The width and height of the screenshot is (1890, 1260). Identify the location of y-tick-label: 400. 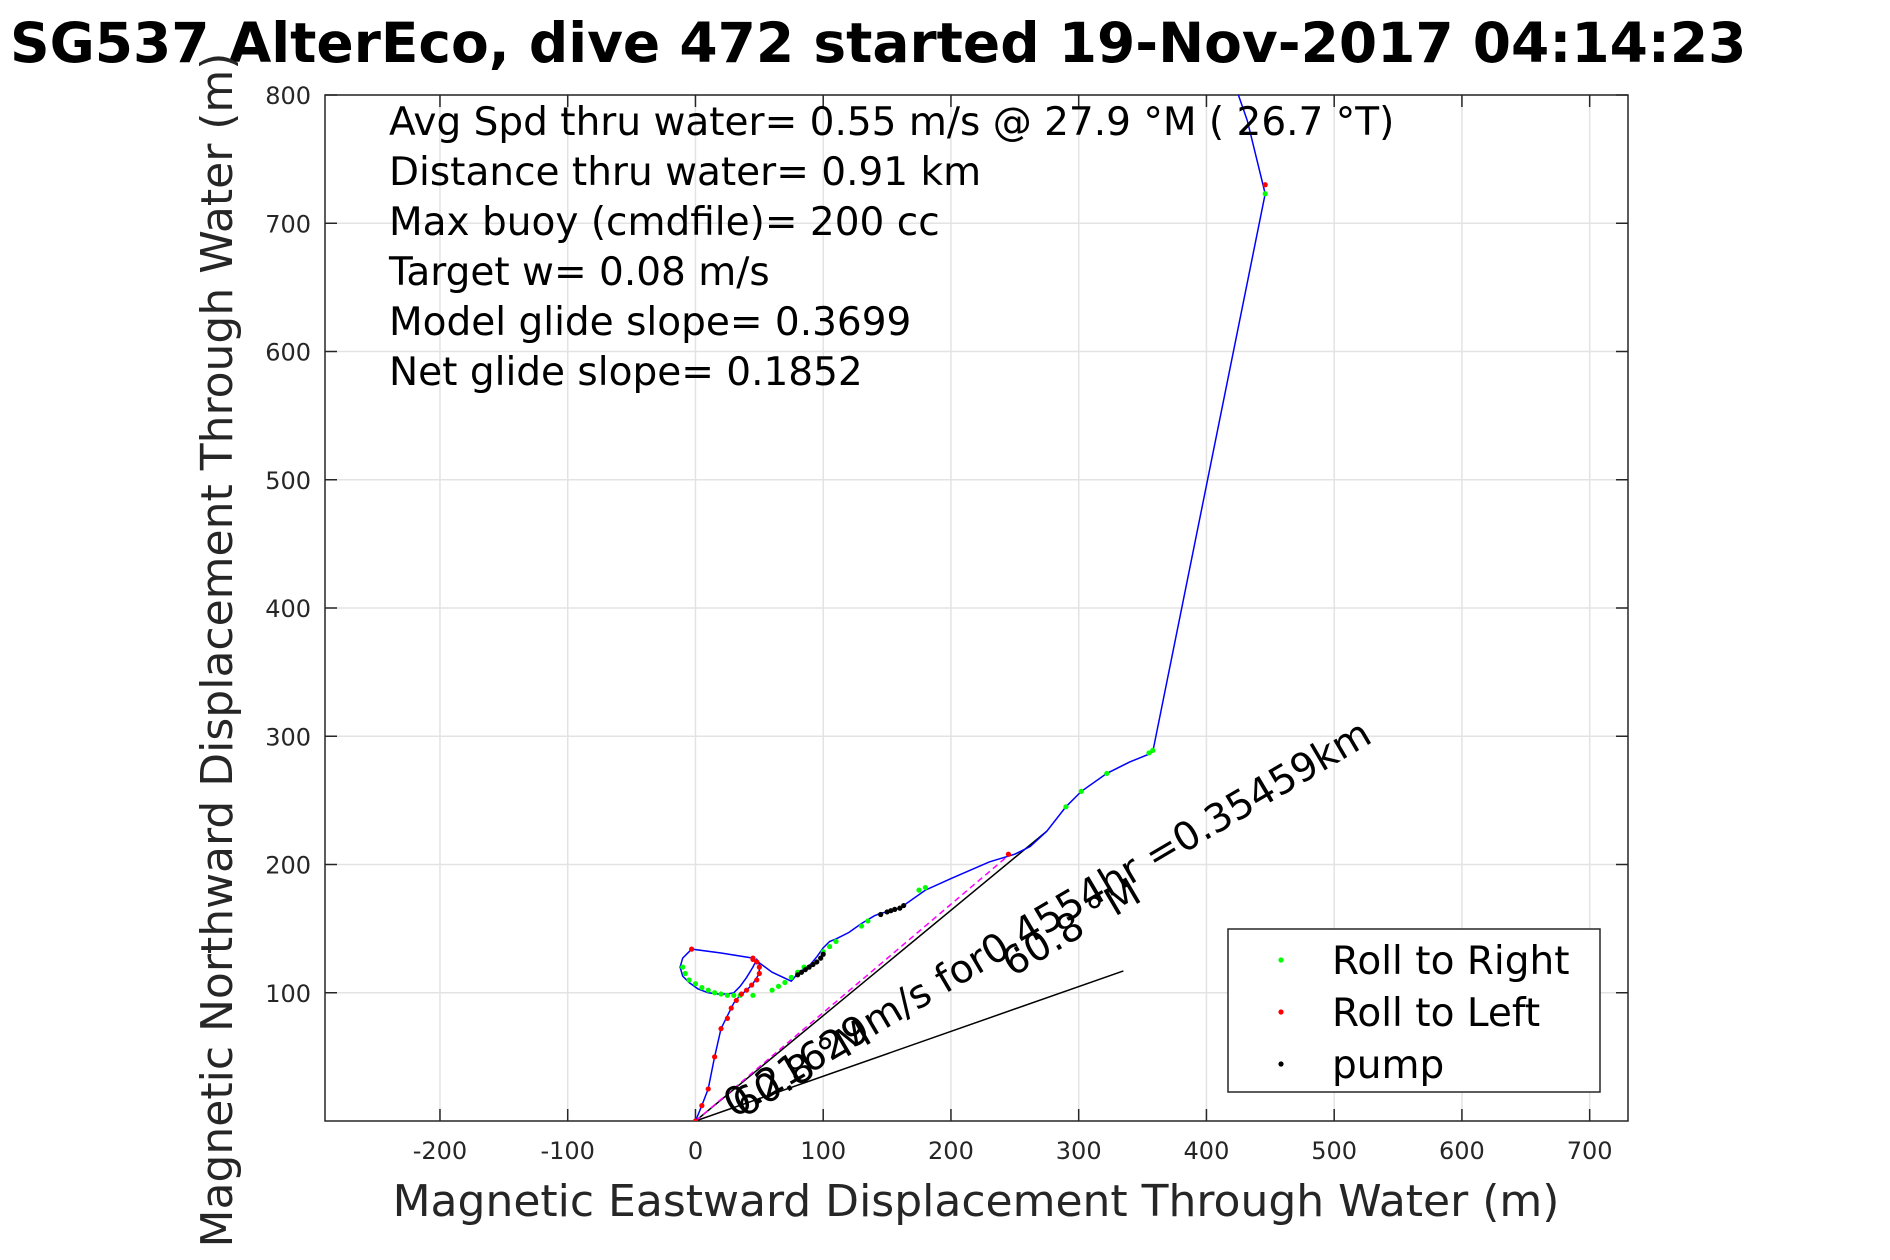
(288, 609).